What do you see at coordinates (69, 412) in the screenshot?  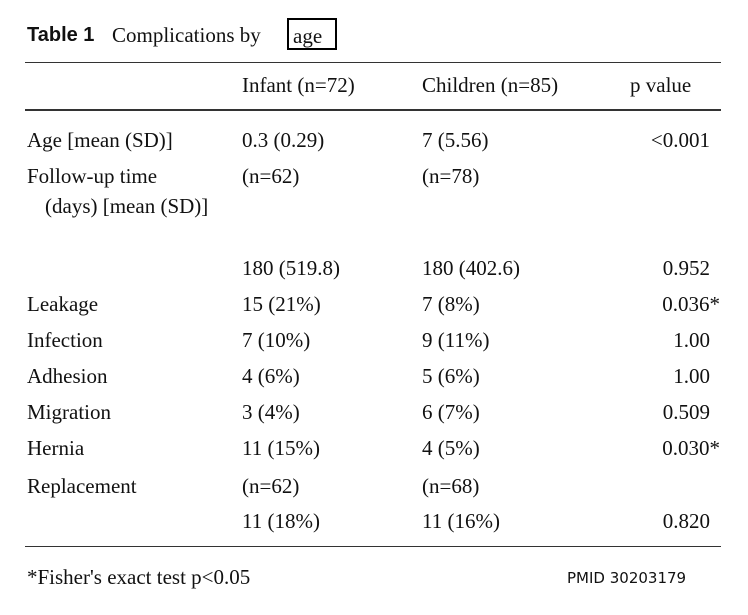 I see `row-label: Migration` at bounding box center [69, 412].